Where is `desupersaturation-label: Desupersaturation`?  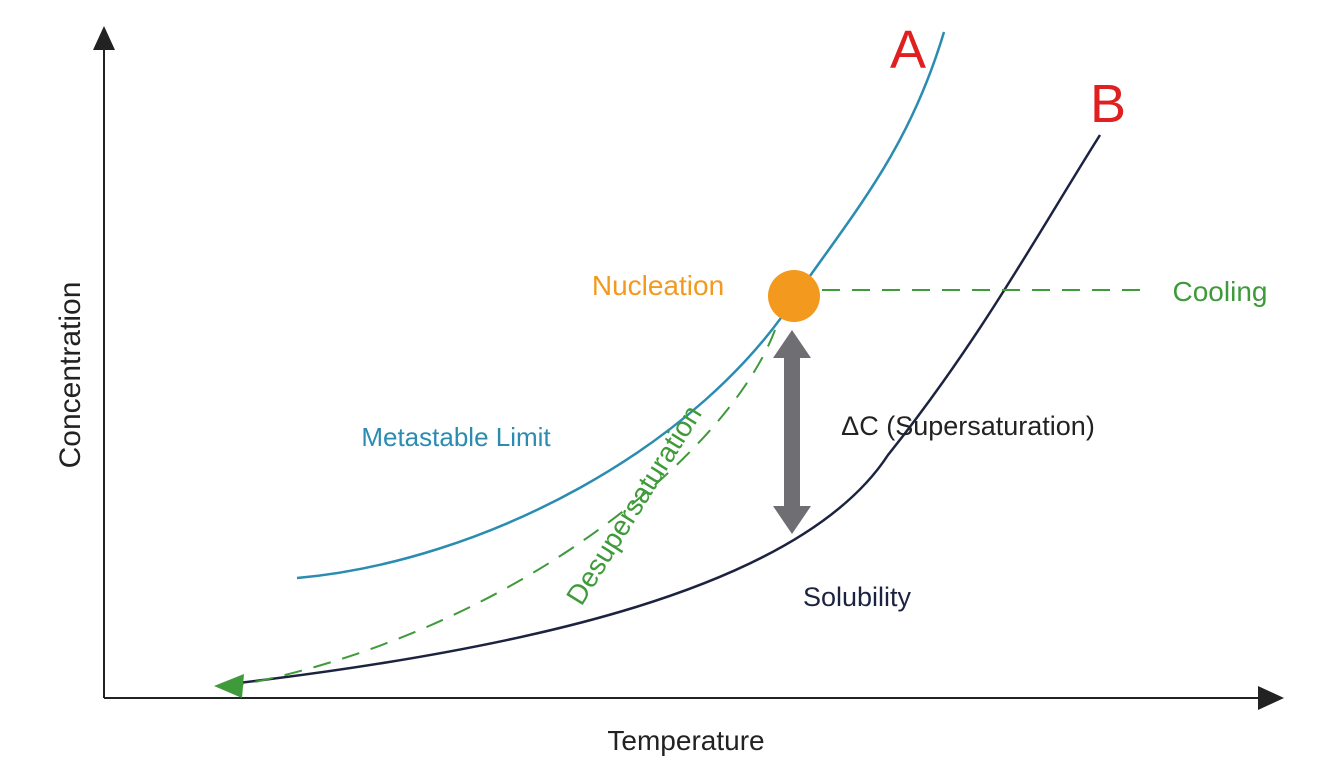 desupersaturation-label: Desupersaturation is located at coordinates (634, 505).